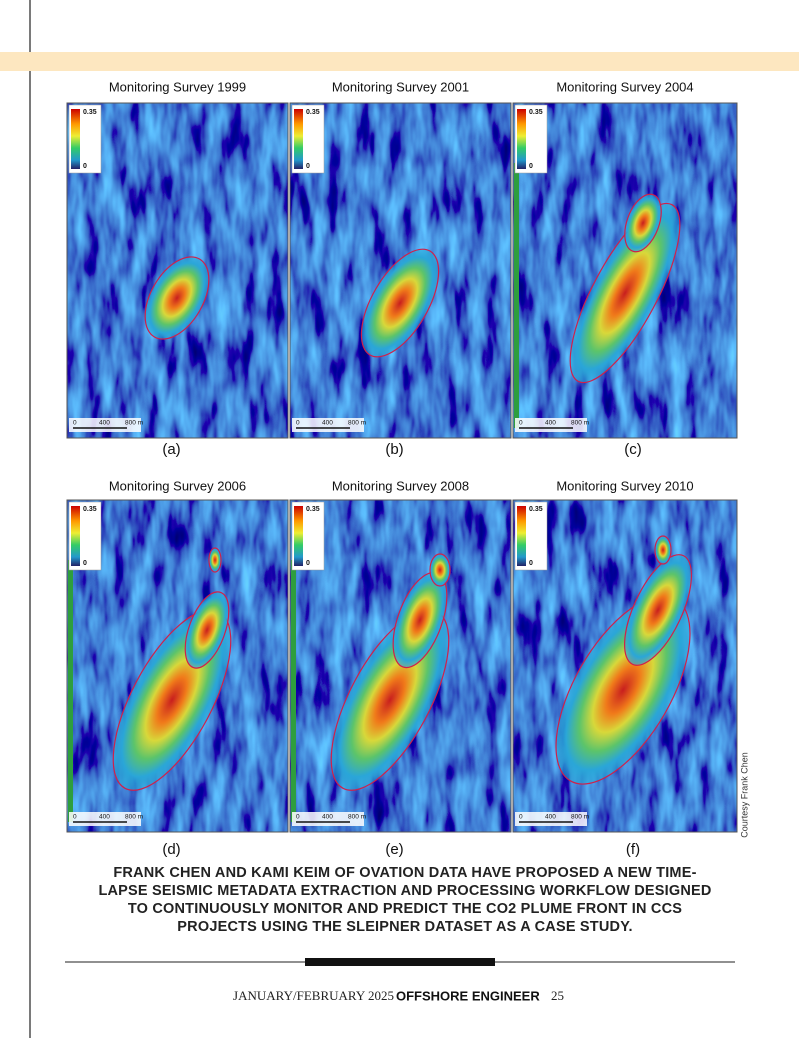  I want to click on panel: Monitoring Survey 2006 0.35 0 0 400 800 m (d), so click(177, 668).